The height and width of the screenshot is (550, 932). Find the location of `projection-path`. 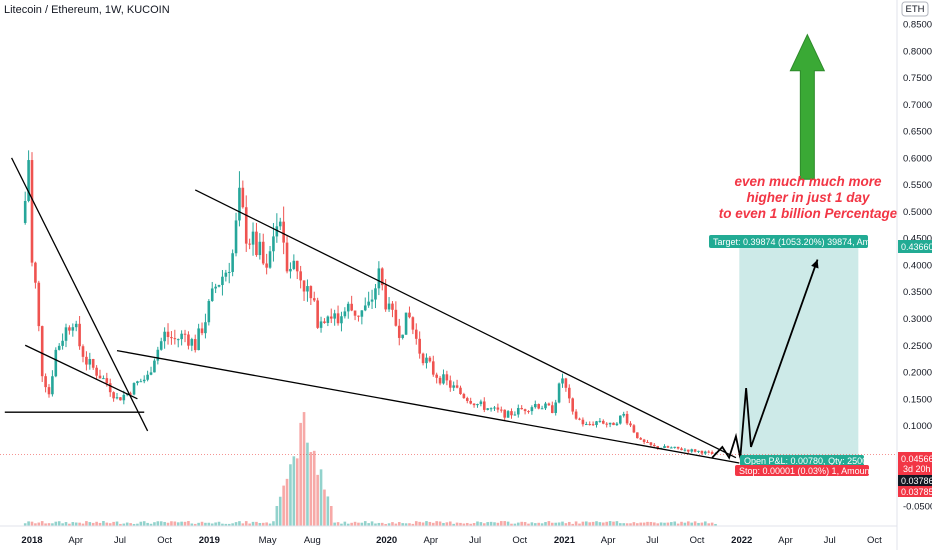

projection-path is located at coordinates (765, 359).